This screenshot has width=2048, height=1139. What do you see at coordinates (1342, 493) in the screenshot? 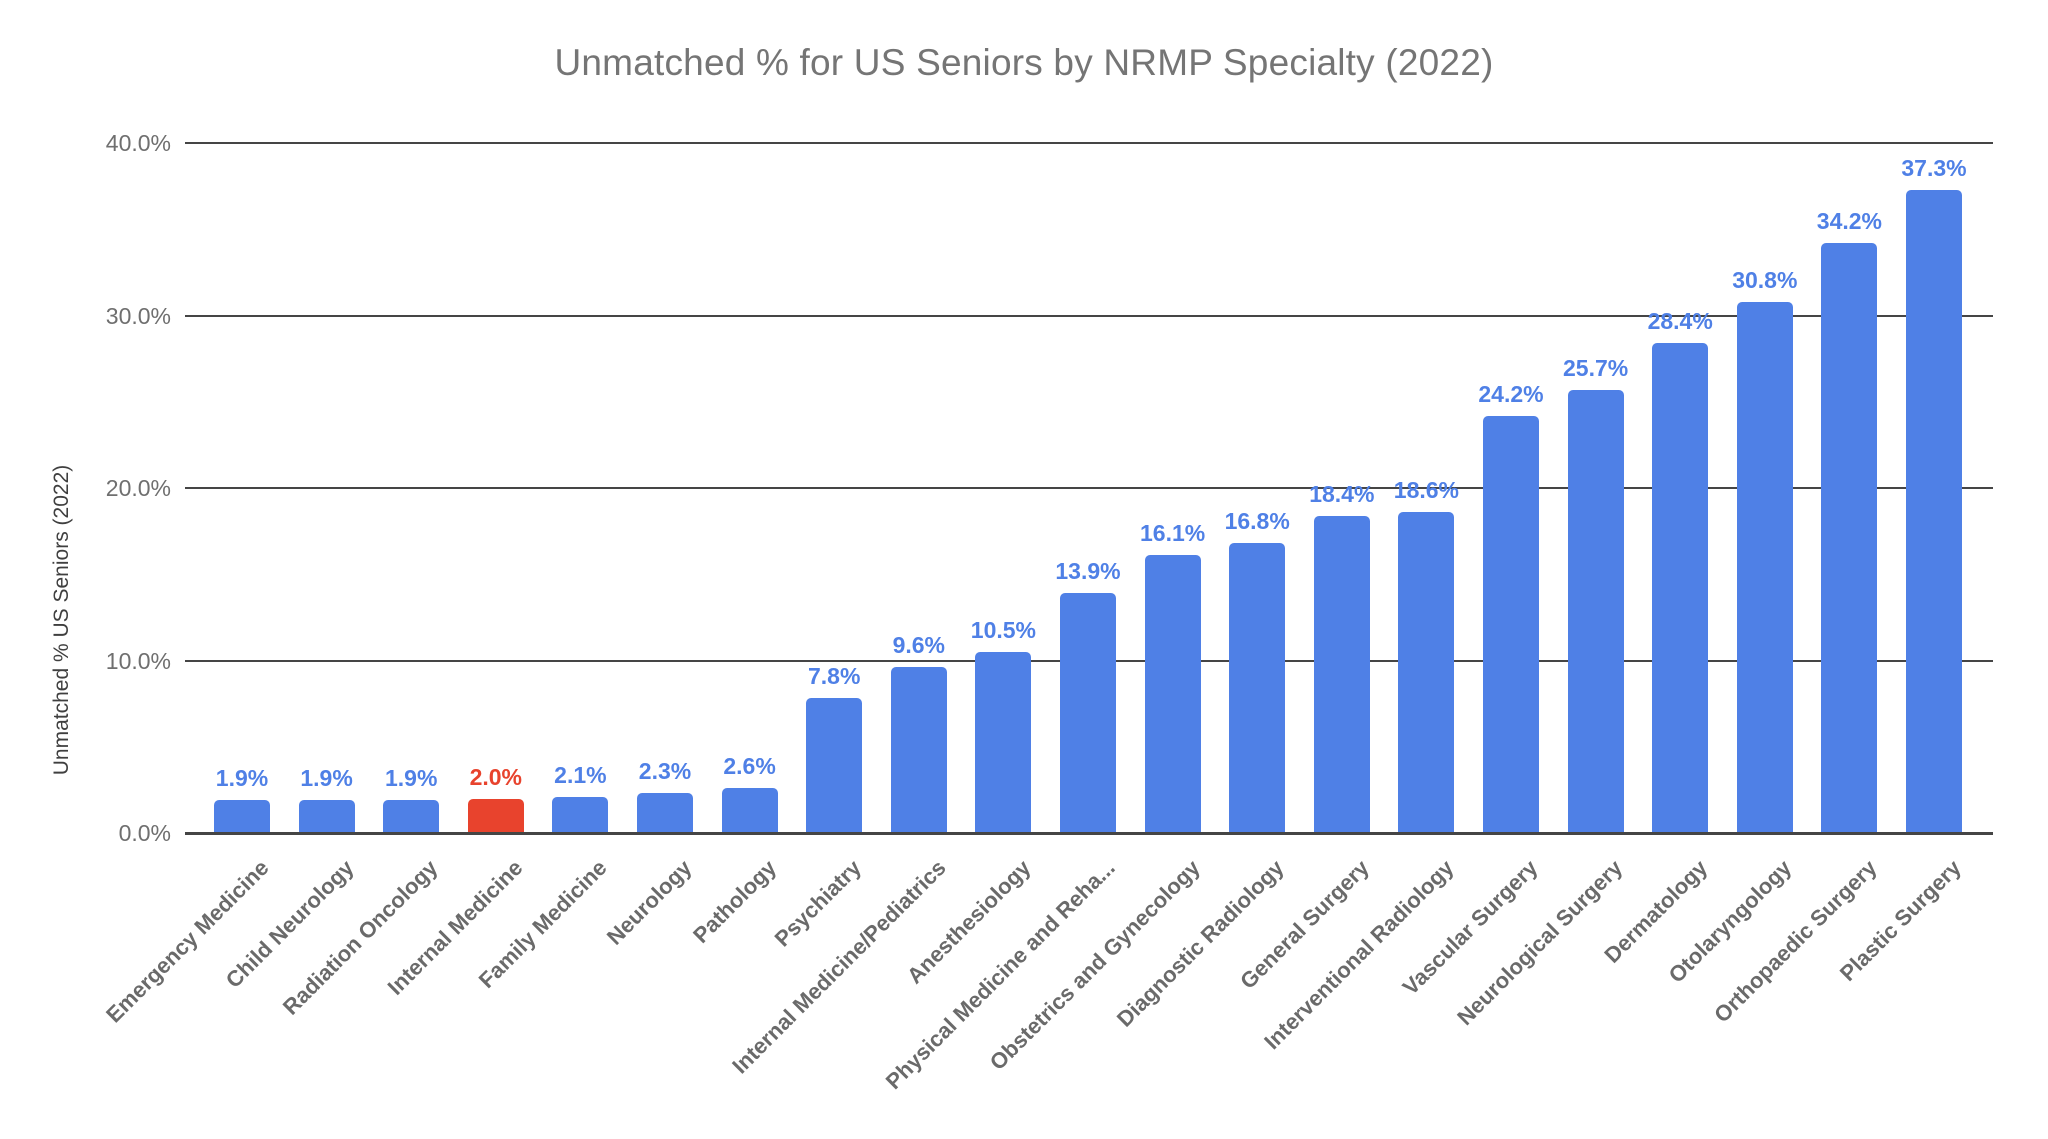
I see `bar-value-label: 18.4%` at bounding box center [1342, 493].